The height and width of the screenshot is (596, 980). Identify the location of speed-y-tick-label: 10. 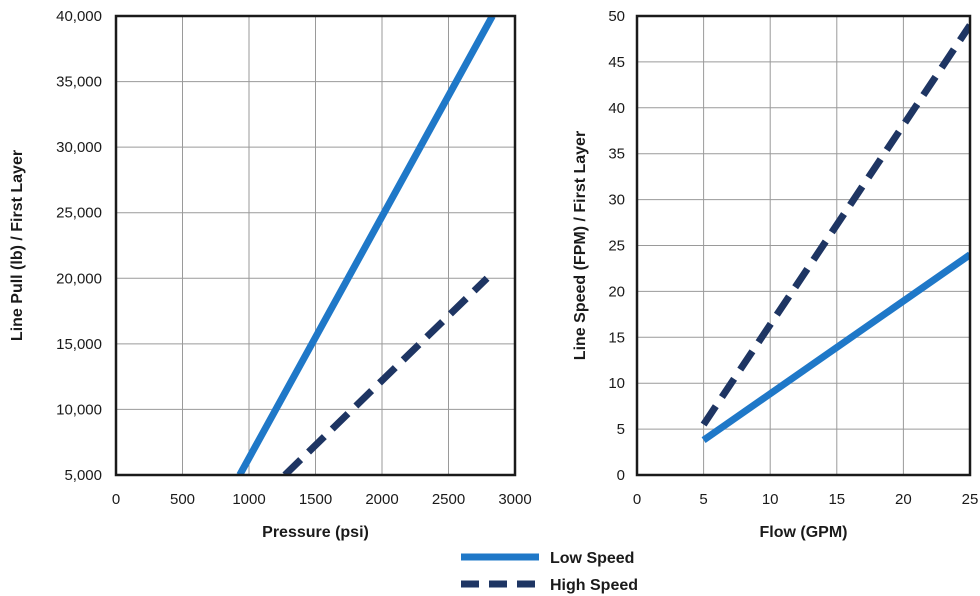
(616, 383).